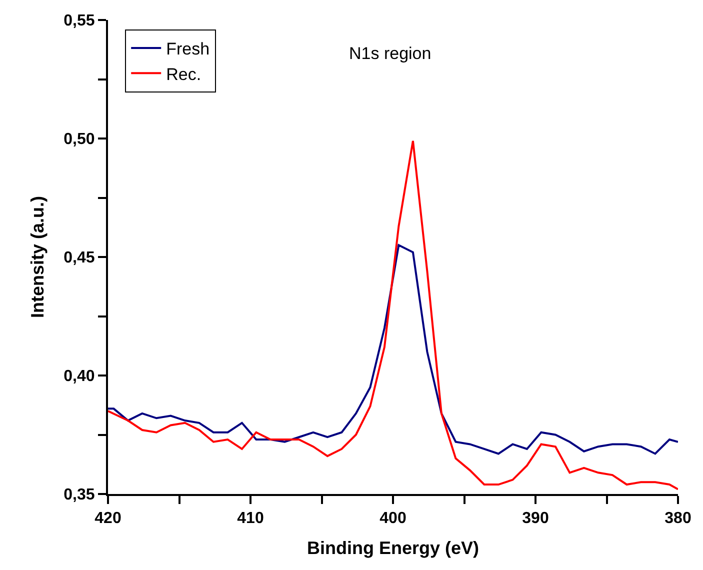 Image resolution: width=703 pixels, height=570 pixels. I want to click on y-axis-title: Intensity (a.u.), so click(37, 257).